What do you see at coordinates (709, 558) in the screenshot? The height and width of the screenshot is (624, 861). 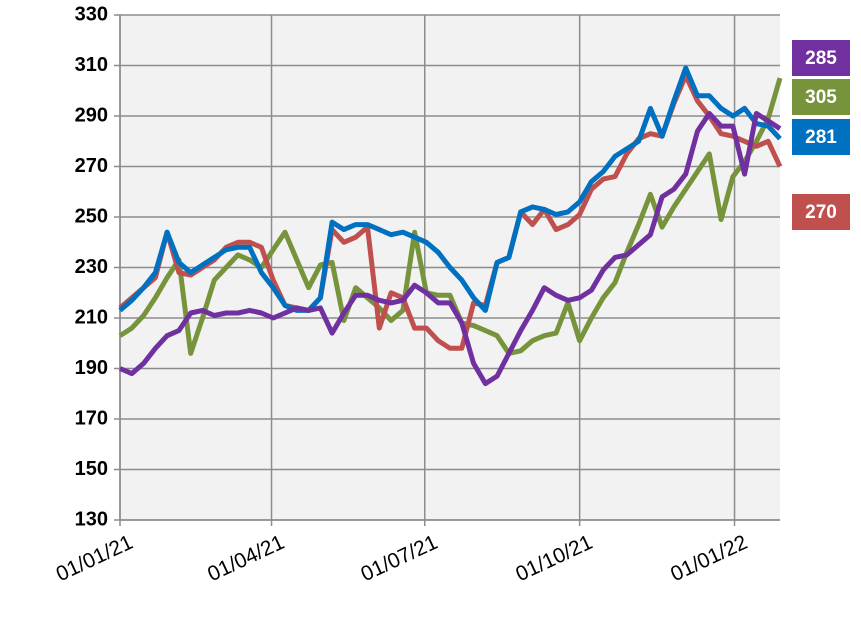 I see `x-tick-label: 01/01/22` at bounding box center [709, 558].